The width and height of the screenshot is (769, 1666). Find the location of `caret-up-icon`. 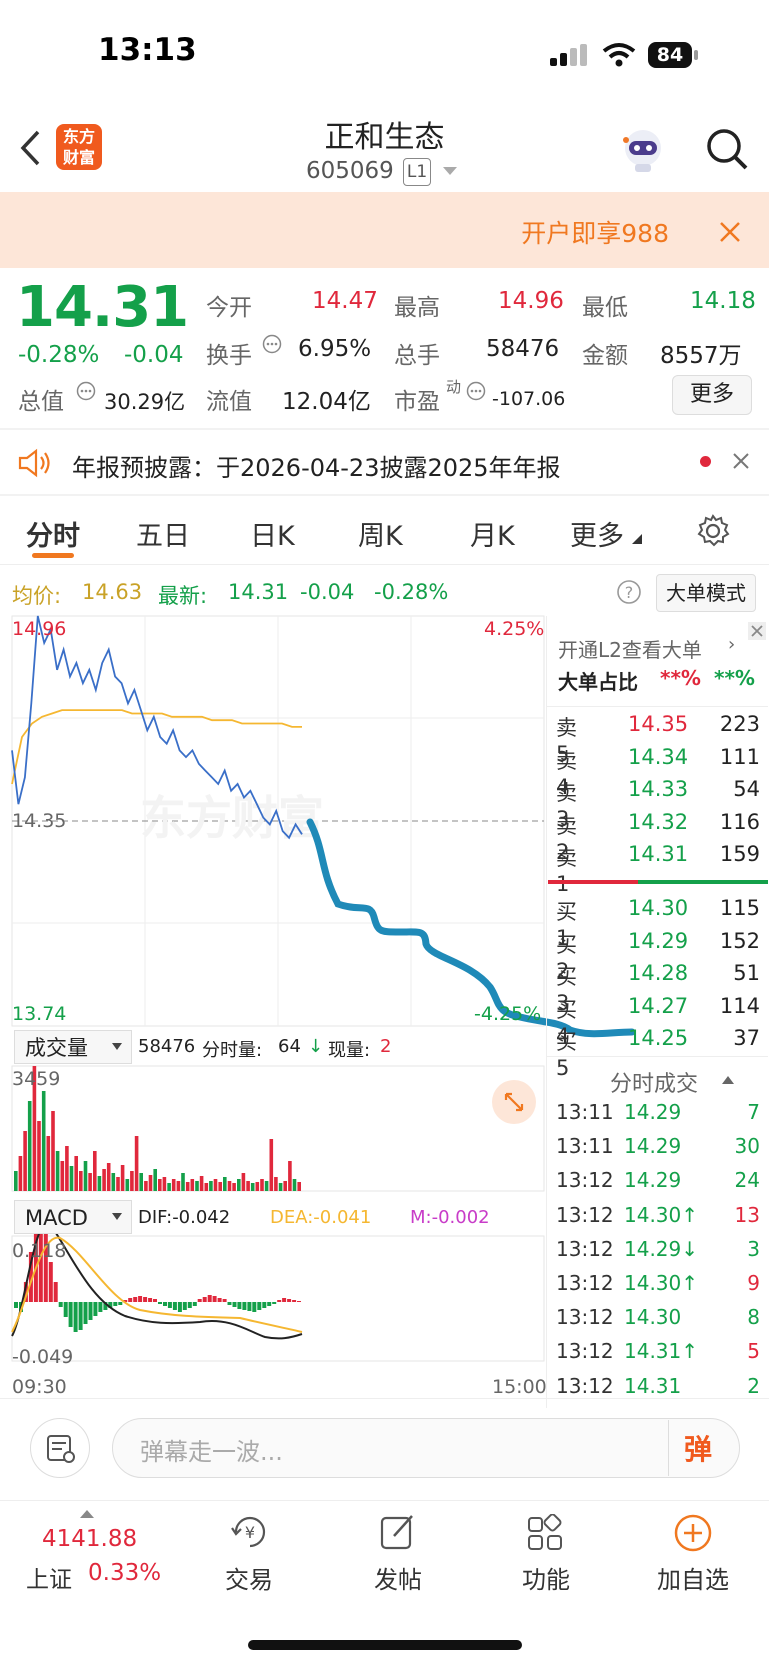

caret-up-icon is located at coordinates (87, 1514).